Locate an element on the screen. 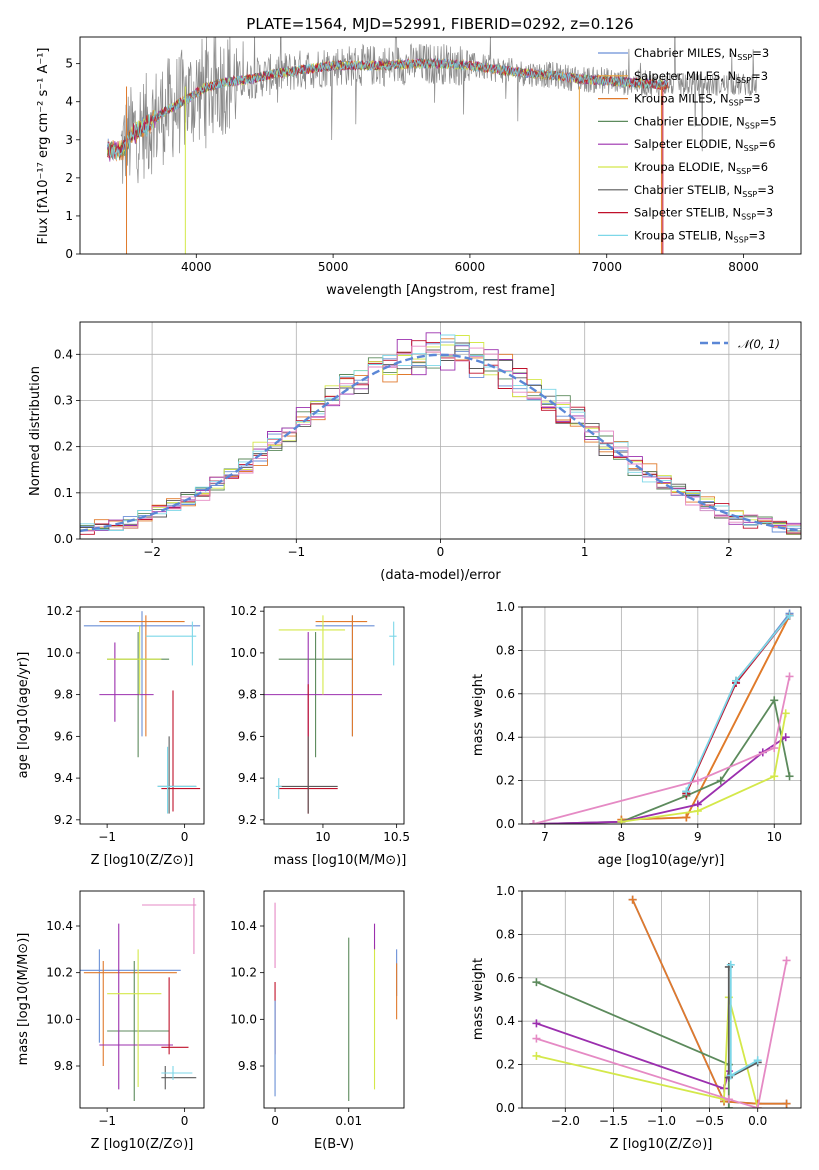 The height and width of the screenshot is (1170, 819). legend-name: Kroupa MILES, N is located at coordinates (681, 99).